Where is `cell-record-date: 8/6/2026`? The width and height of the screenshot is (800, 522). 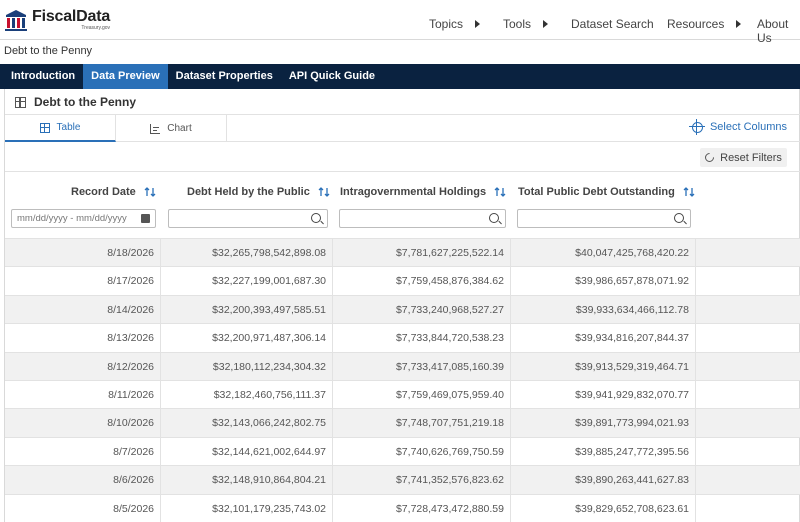
cell-record-date: 8/6/2026 is located at coordinates (83, 480).